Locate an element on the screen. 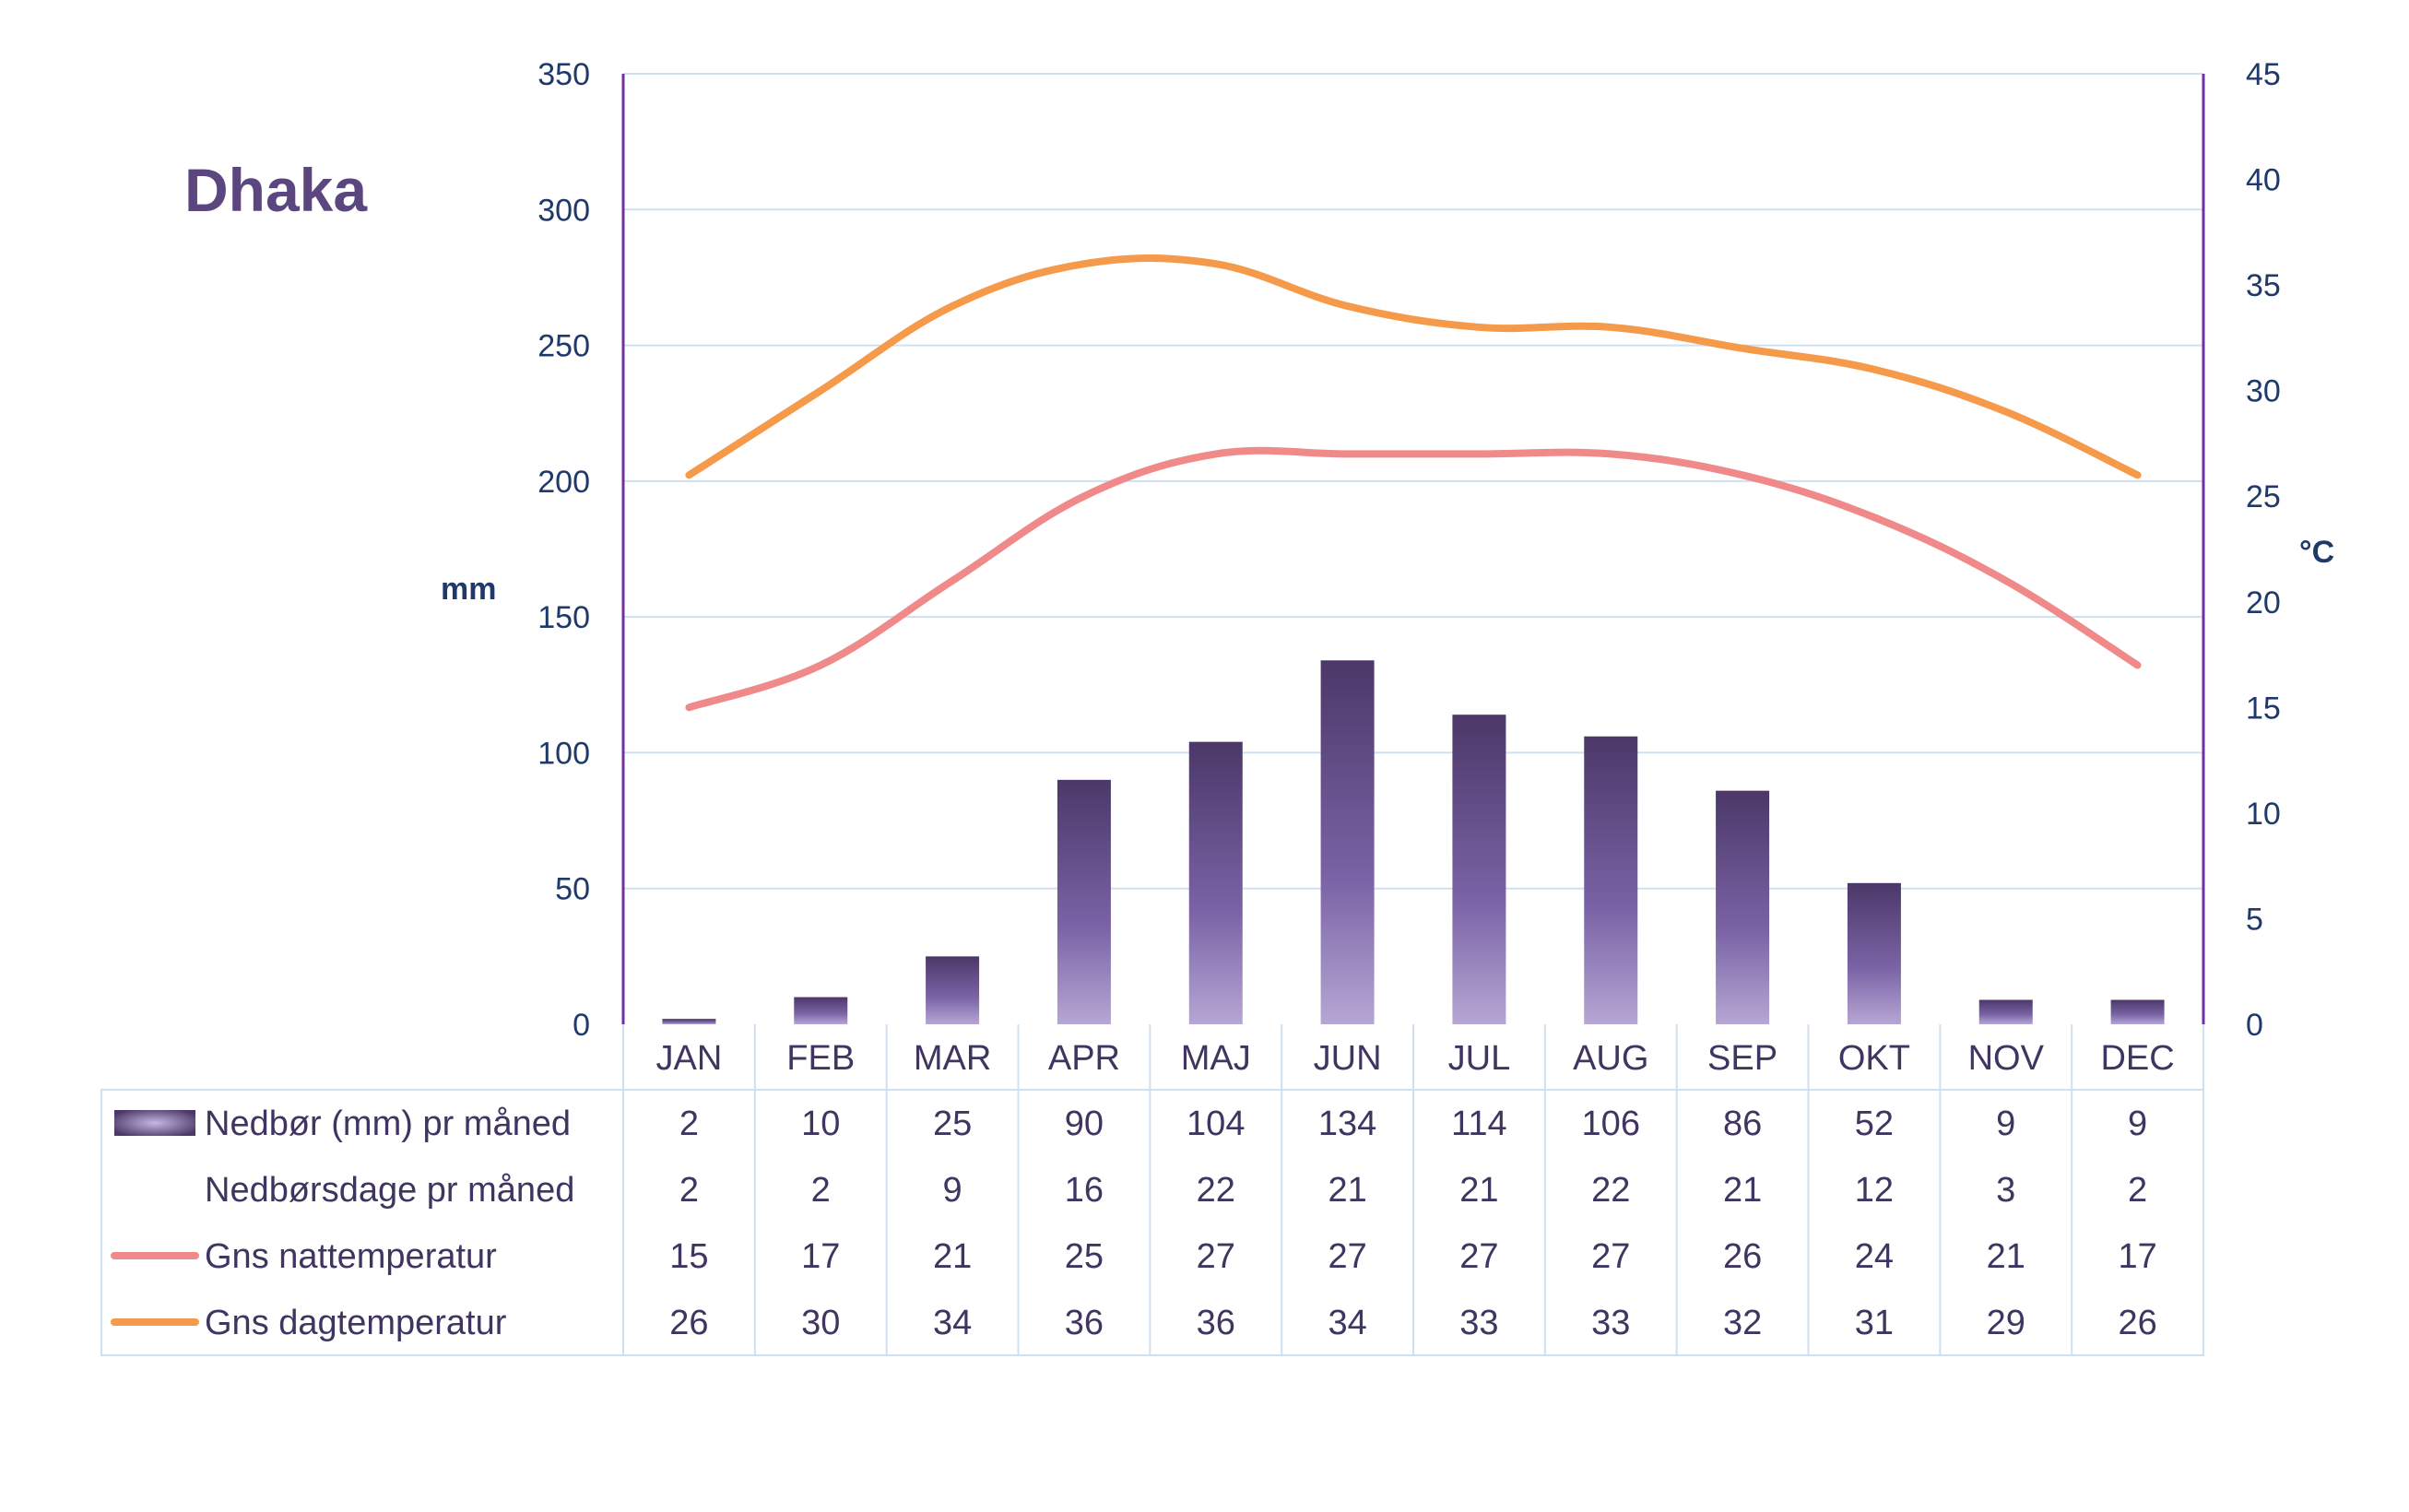 This screenshot has height=1512, width=2409. table-cell: 15 is located at coordinates (688, 1257).